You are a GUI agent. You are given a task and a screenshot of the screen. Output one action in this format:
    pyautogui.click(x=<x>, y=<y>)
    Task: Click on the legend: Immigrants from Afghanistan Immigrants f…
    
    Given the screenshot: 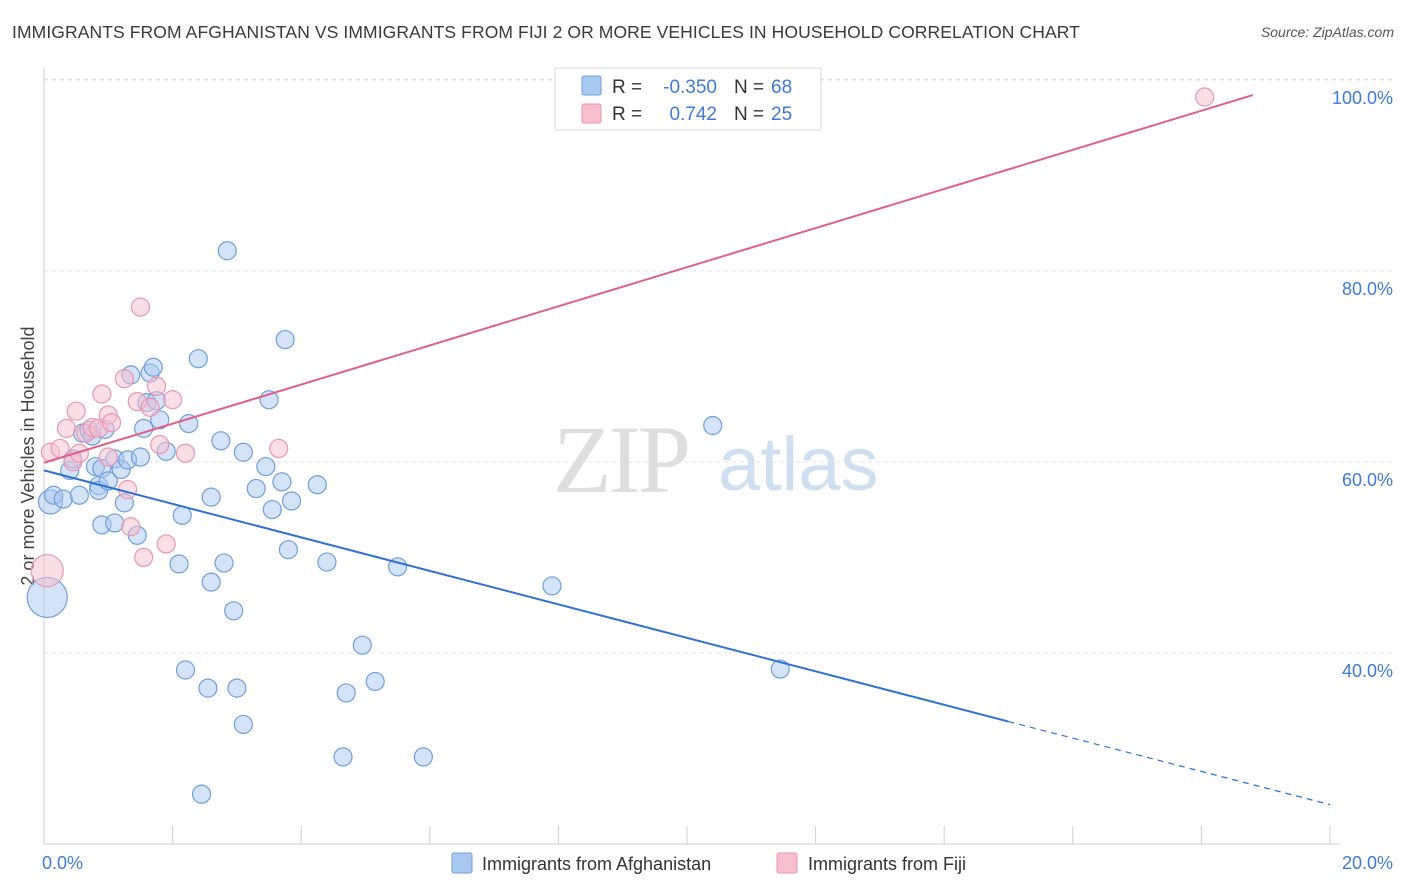 What is the action you would take?
    pyautogui.click(x=708, y=863)
    